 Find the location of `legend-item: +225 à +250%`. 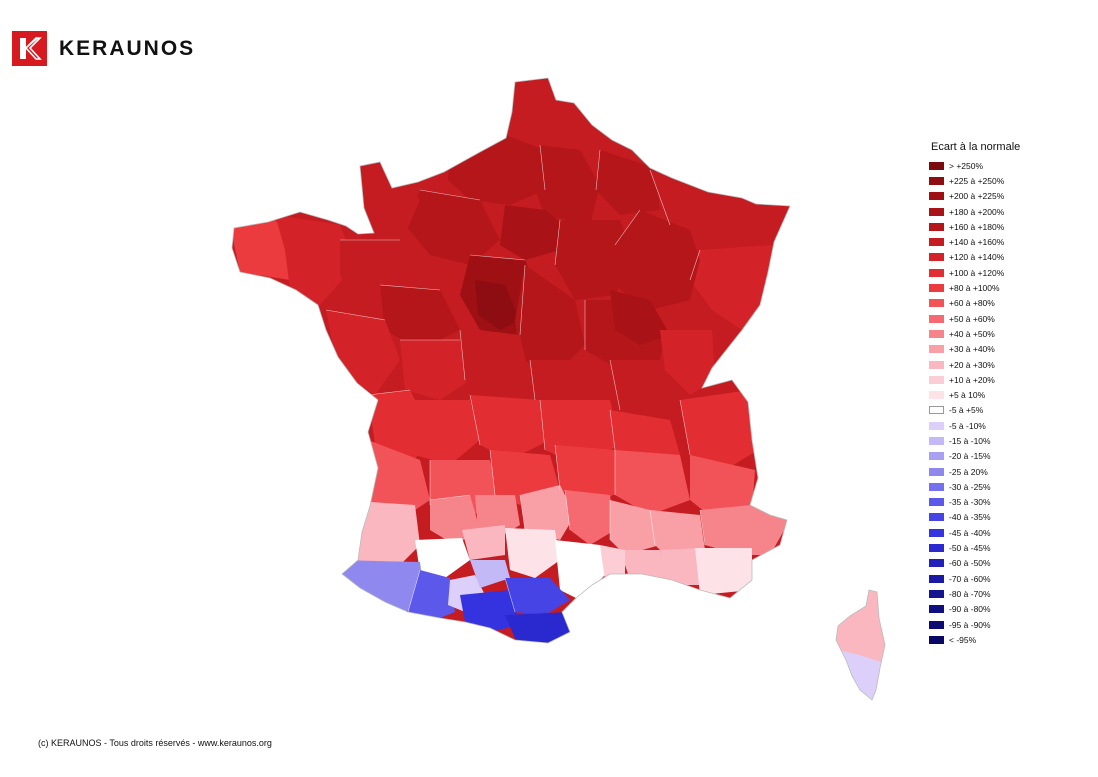

legend-item: +225 à +250% is located at coordinates (974, 180).